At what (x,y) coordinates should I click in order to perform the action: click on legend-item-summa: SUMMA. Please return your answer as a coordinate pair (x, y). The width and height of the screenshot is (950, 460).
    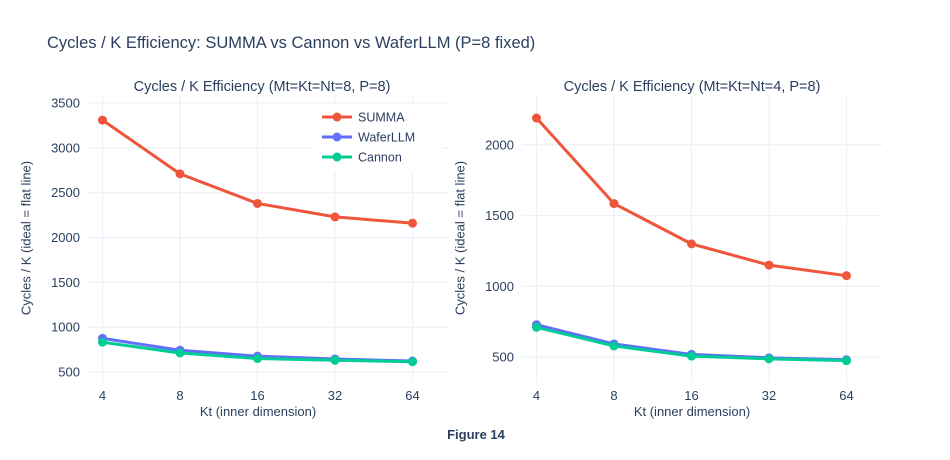
    Looking at the image, I should click on (363, 118).